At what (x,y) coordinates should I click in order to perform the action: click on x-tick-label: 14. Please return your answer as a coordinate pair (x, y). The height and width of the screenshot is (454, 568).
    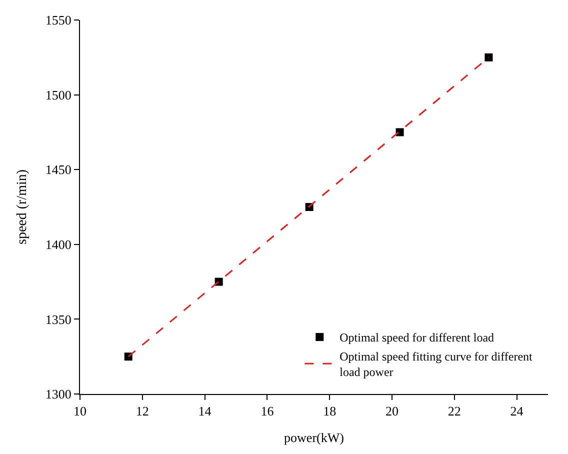
    Looking at the image, I should click on (205, 411).